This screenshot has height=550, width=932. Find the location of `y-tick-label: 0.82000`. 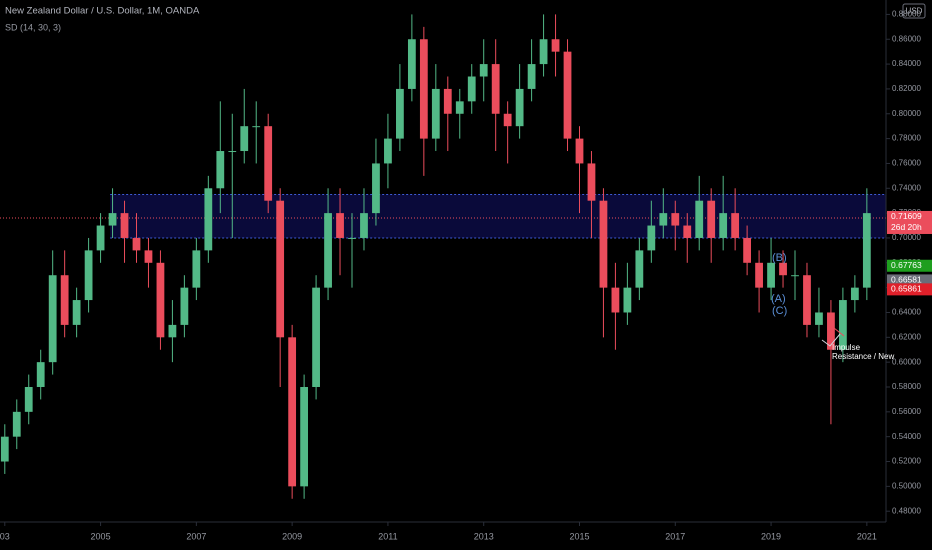

y-tick-label: 0.82000 is located at coordinates (906, 88).